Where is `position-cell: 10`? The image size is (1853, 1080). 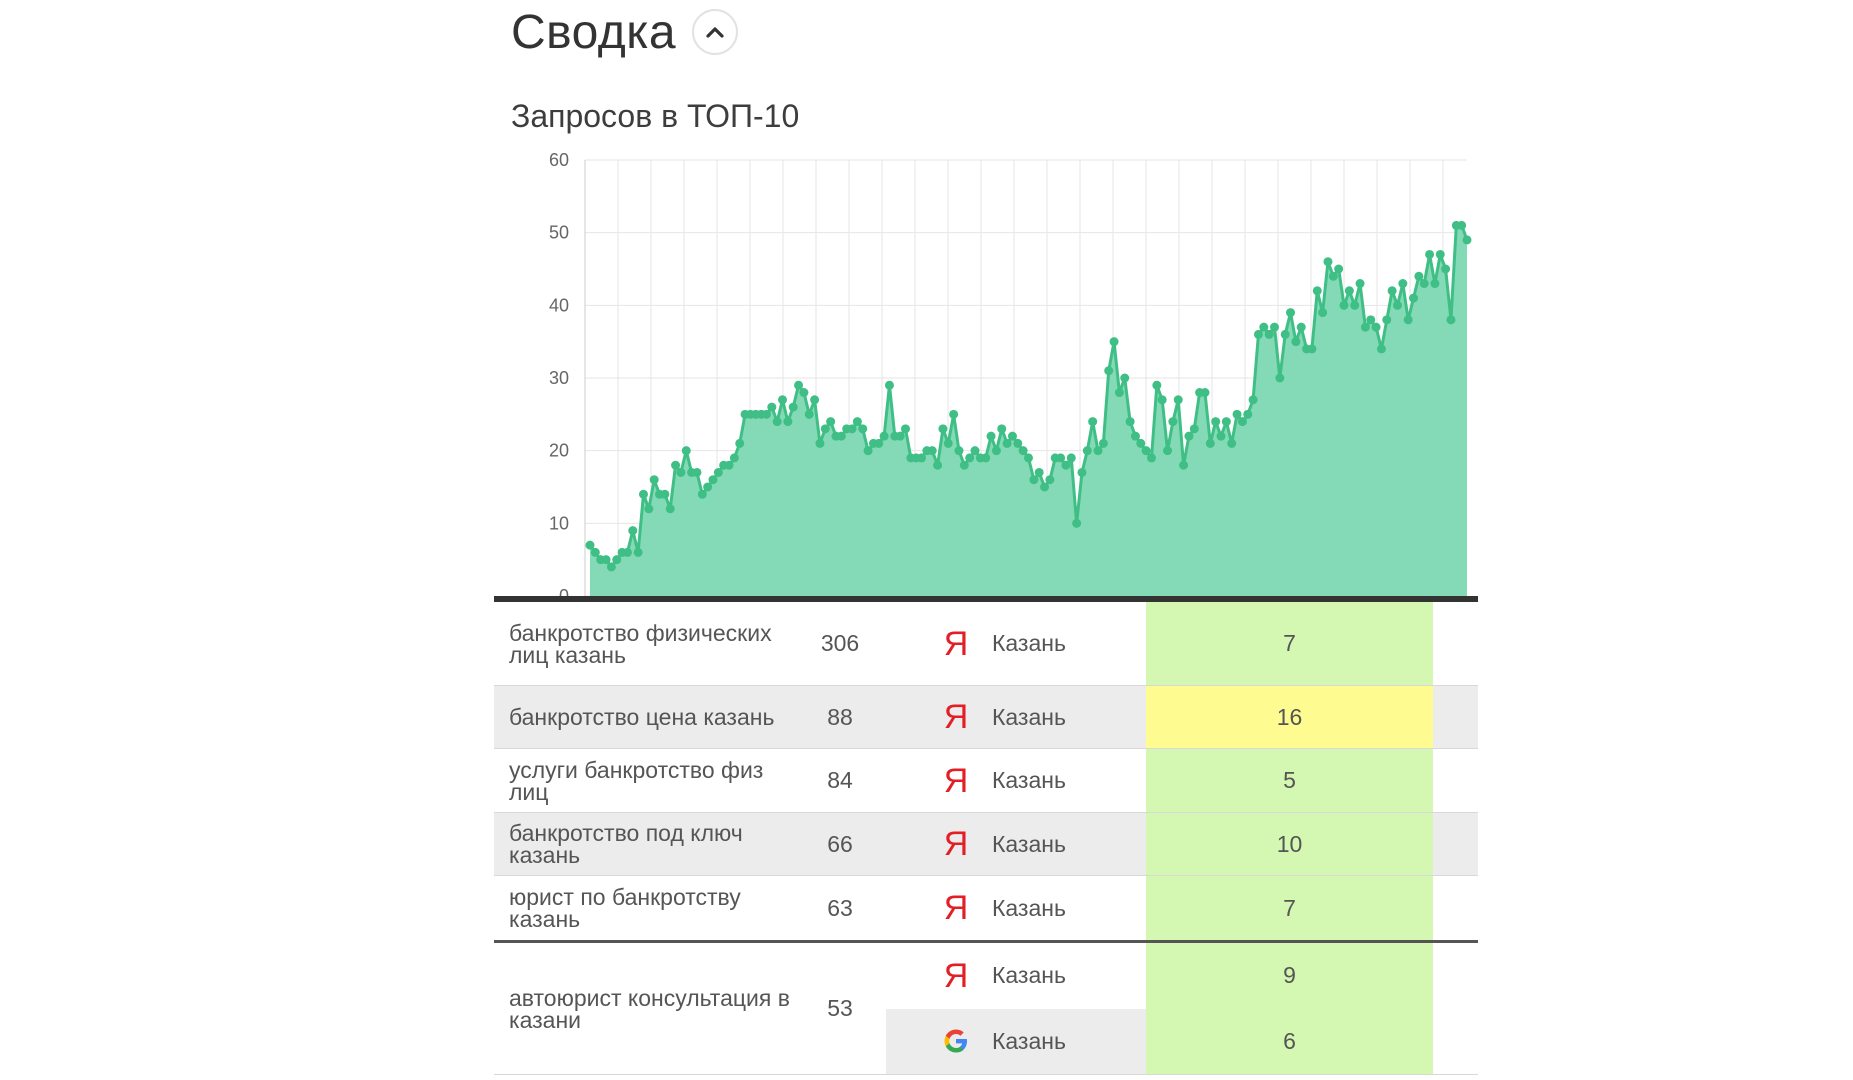 position-cell: 10 is located at coordinates (1289, 844).